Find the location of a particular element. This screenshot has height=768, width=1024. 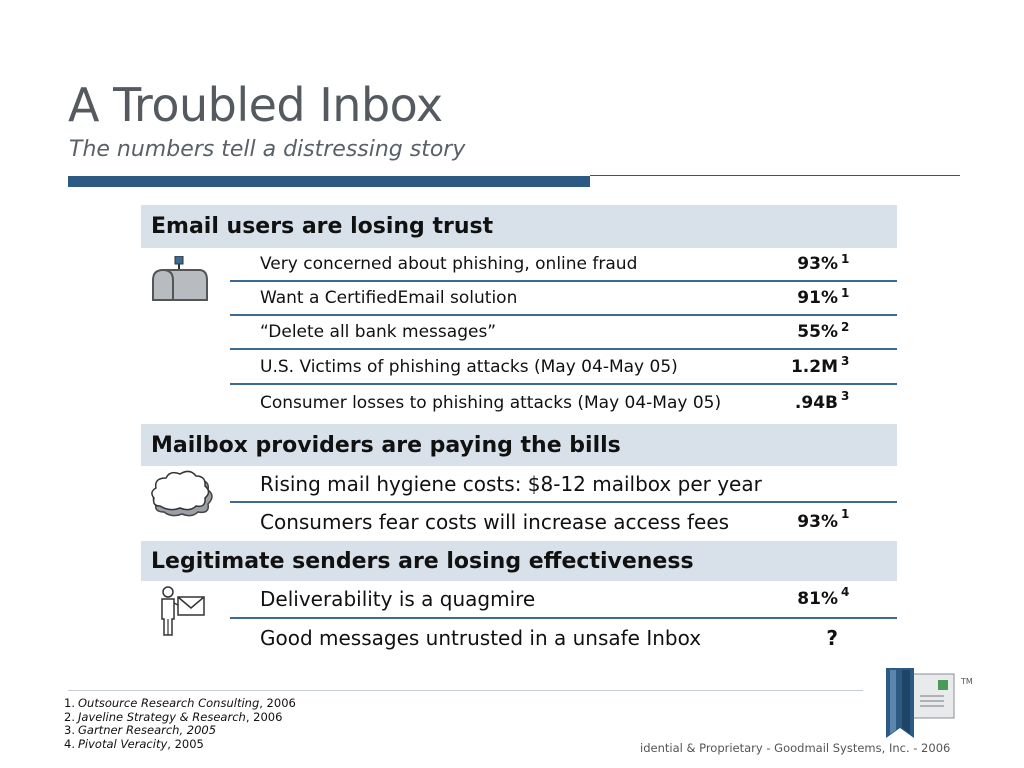

page-subtitle: The numbers tell a distressing story is located at coordinates (267, 149).